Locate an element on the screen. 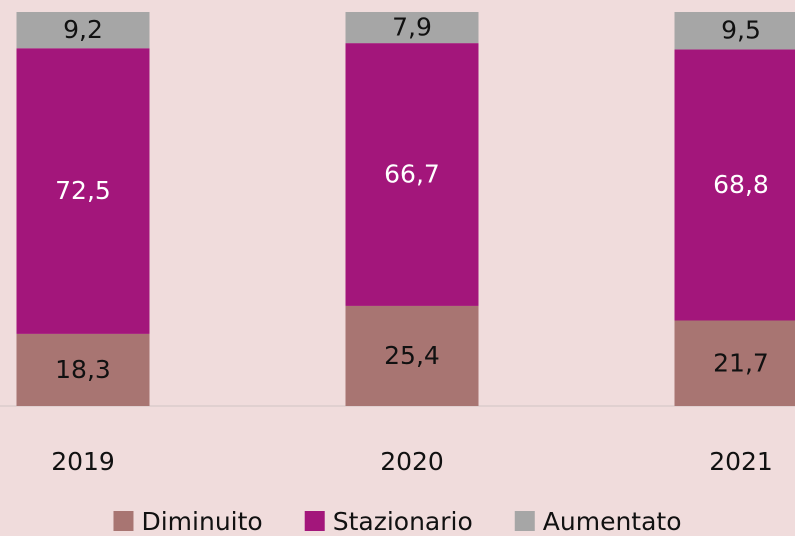 This screenshot has width=795, height=536. data-label: 9,2 is located at coordinates (83, 29).